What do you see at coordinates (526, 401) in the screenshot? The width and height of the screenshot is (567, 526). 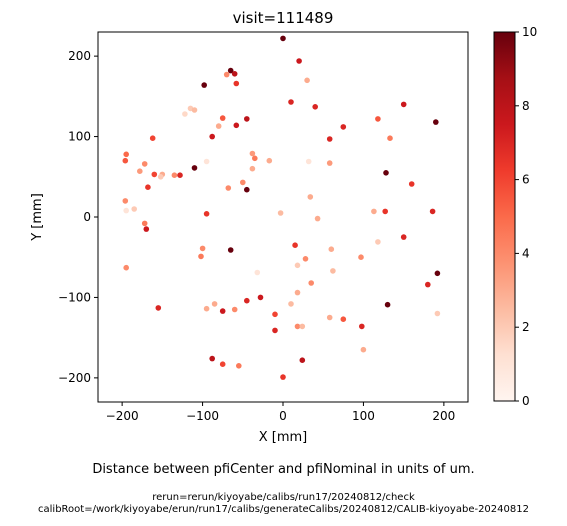 I see `colorbar-tick-label: 0` at bounding box center [526, 401].